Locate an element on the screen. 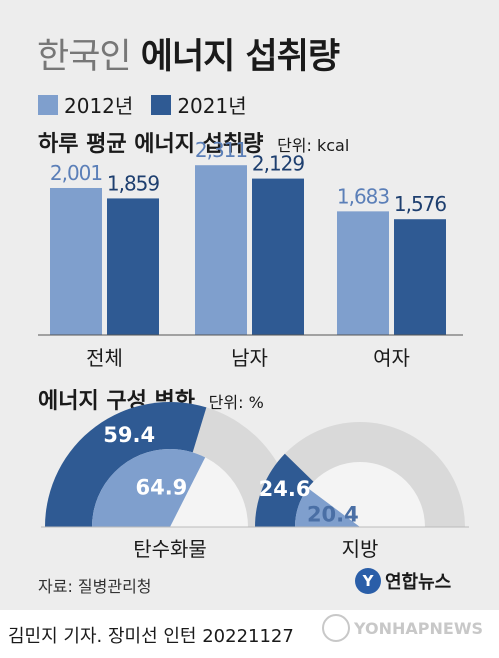 The width and height of the screenshot is (499, 658). bar-value-label: 1,859 is located at coordinates (133, 183).